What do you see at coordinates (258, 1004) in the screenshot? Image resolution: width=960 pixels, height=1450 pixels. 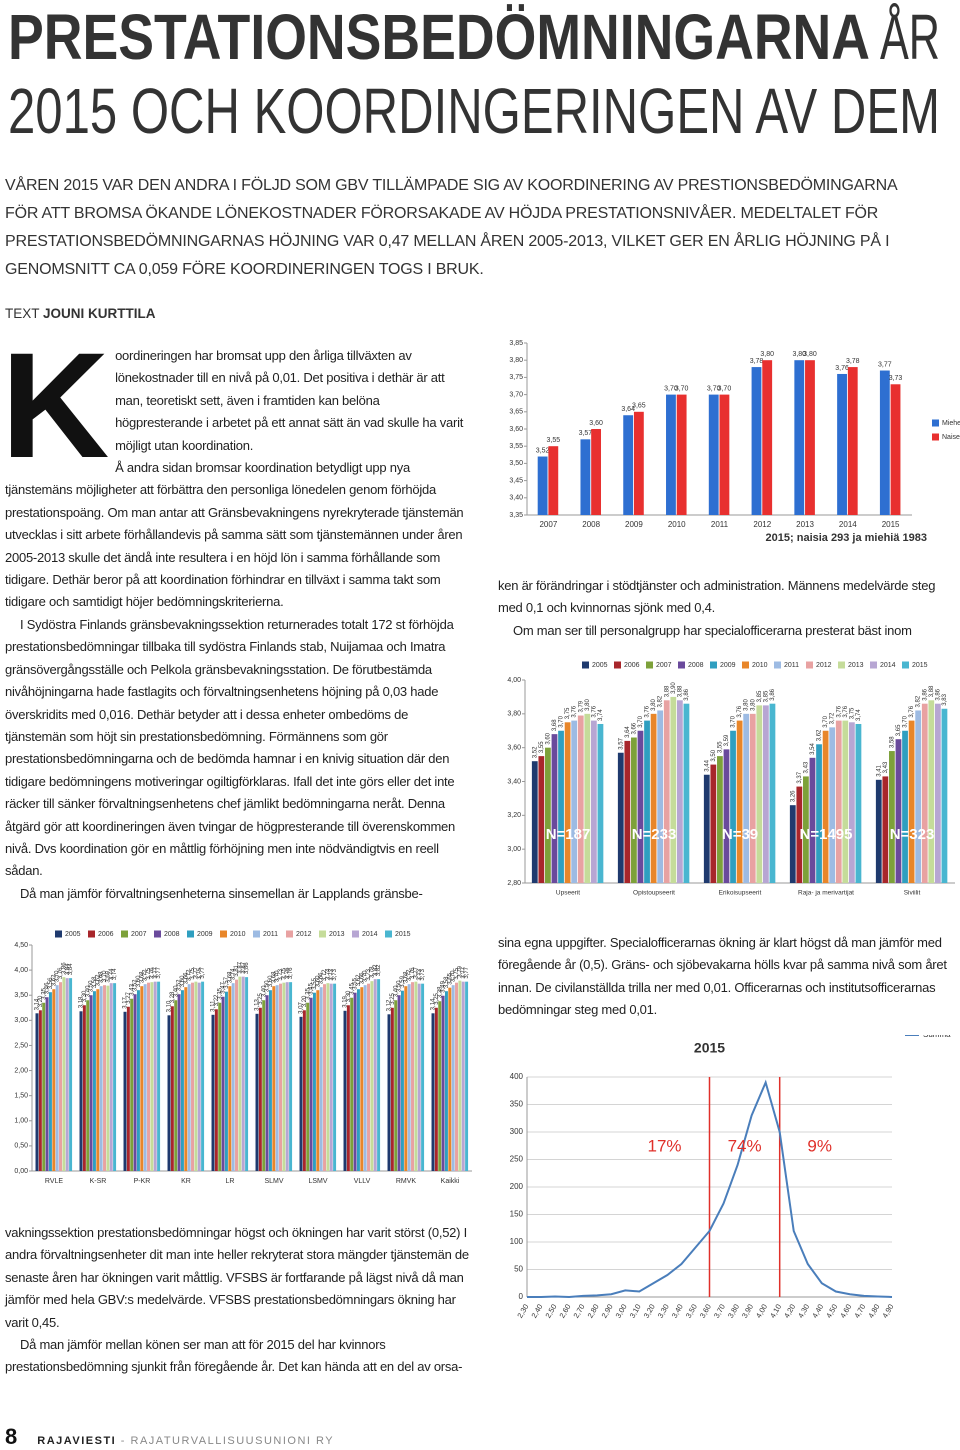 I see `data-label: 3,13` at bounding box center [258, 1004].